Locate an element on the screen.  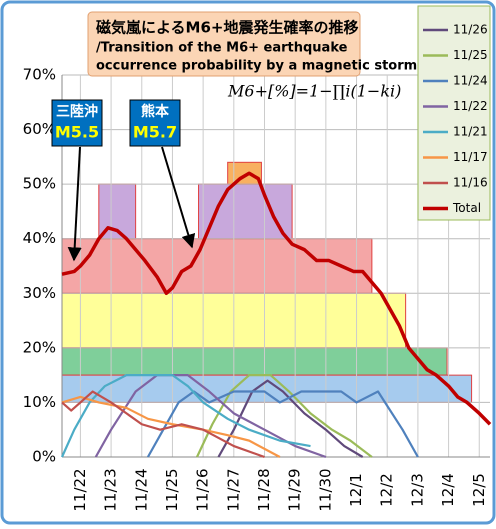
x-tick-label: 11/26 is located at coordinates (203, 489).